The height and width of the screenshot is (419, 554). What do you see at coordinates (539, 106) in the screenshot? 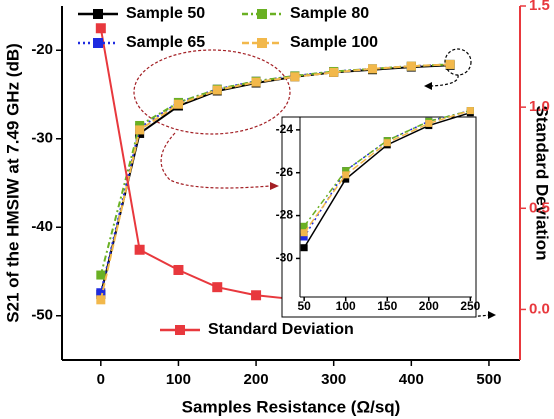
I see `y2-tick-label: 1.0` at bounding box center [539, 106].